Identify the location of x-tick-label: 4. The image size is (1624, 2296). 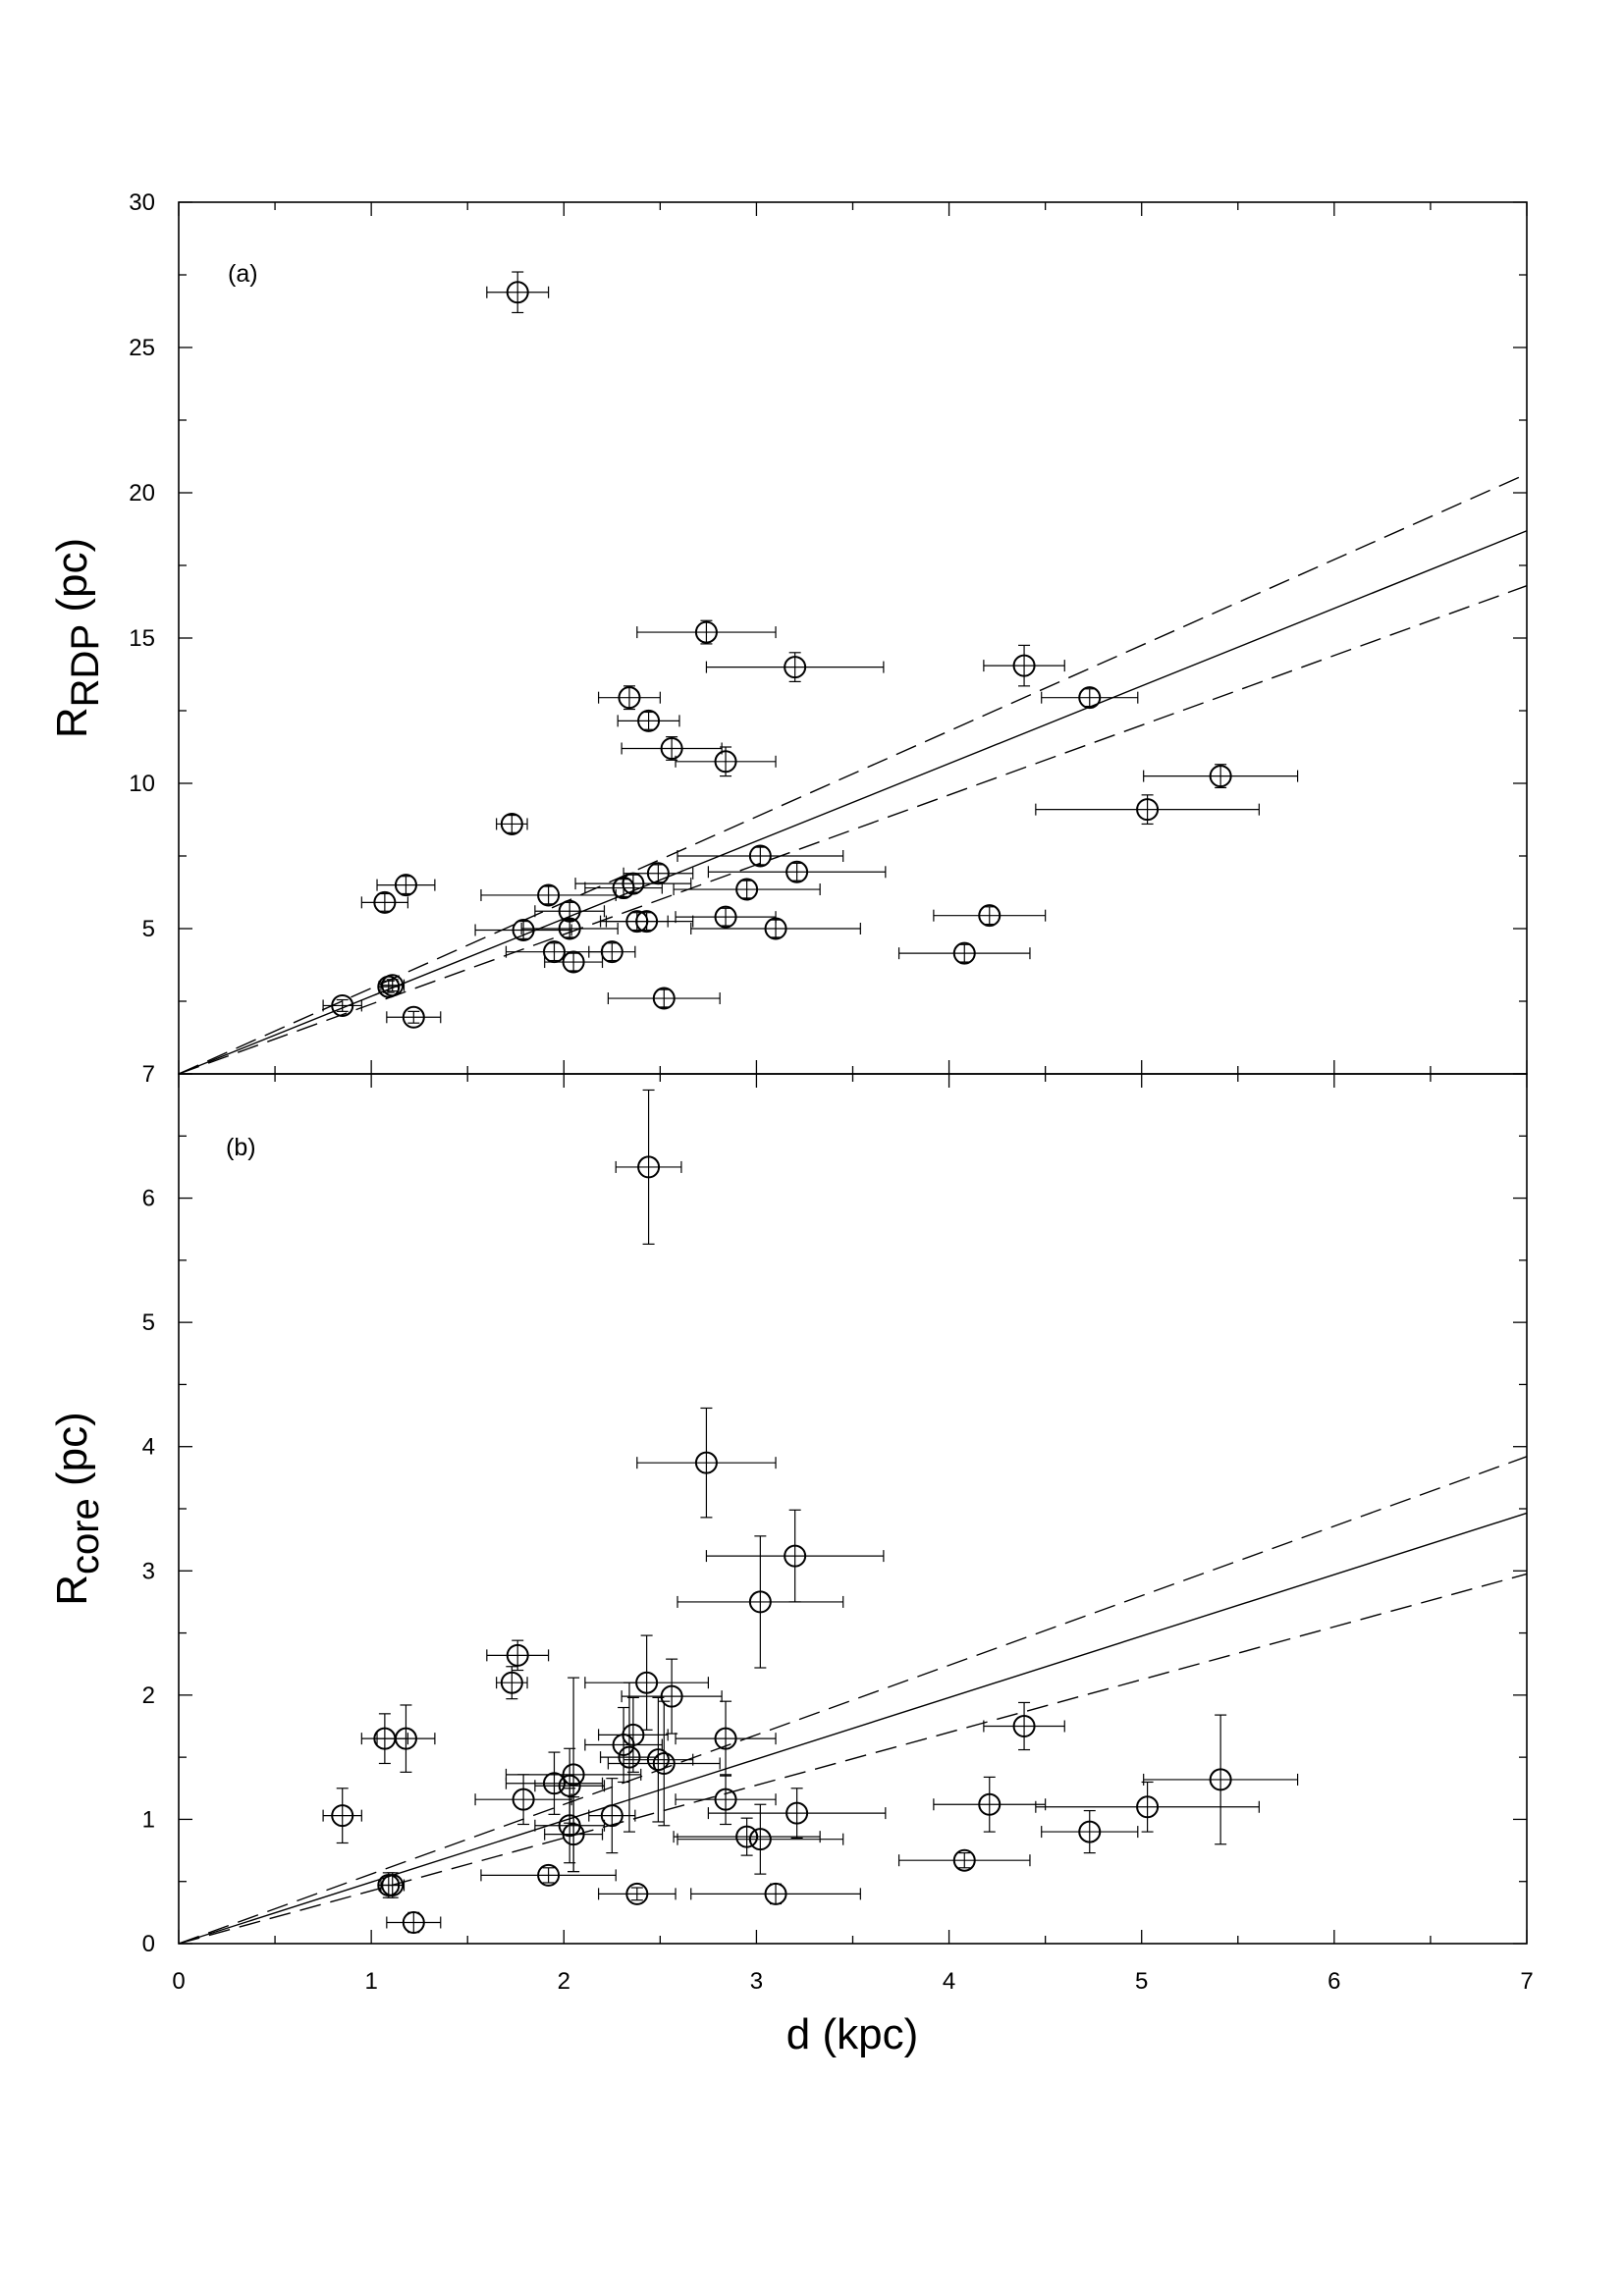
(949, 1981).